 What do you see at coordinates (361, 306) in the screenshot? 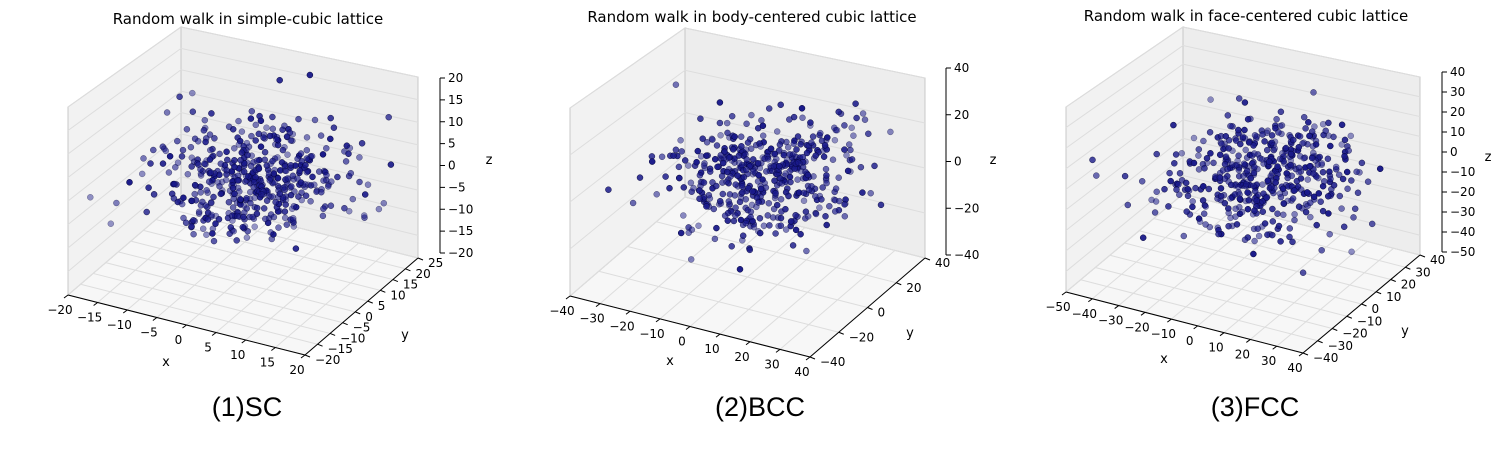
I see `y-axis-line` at bounding box center [361, 306].